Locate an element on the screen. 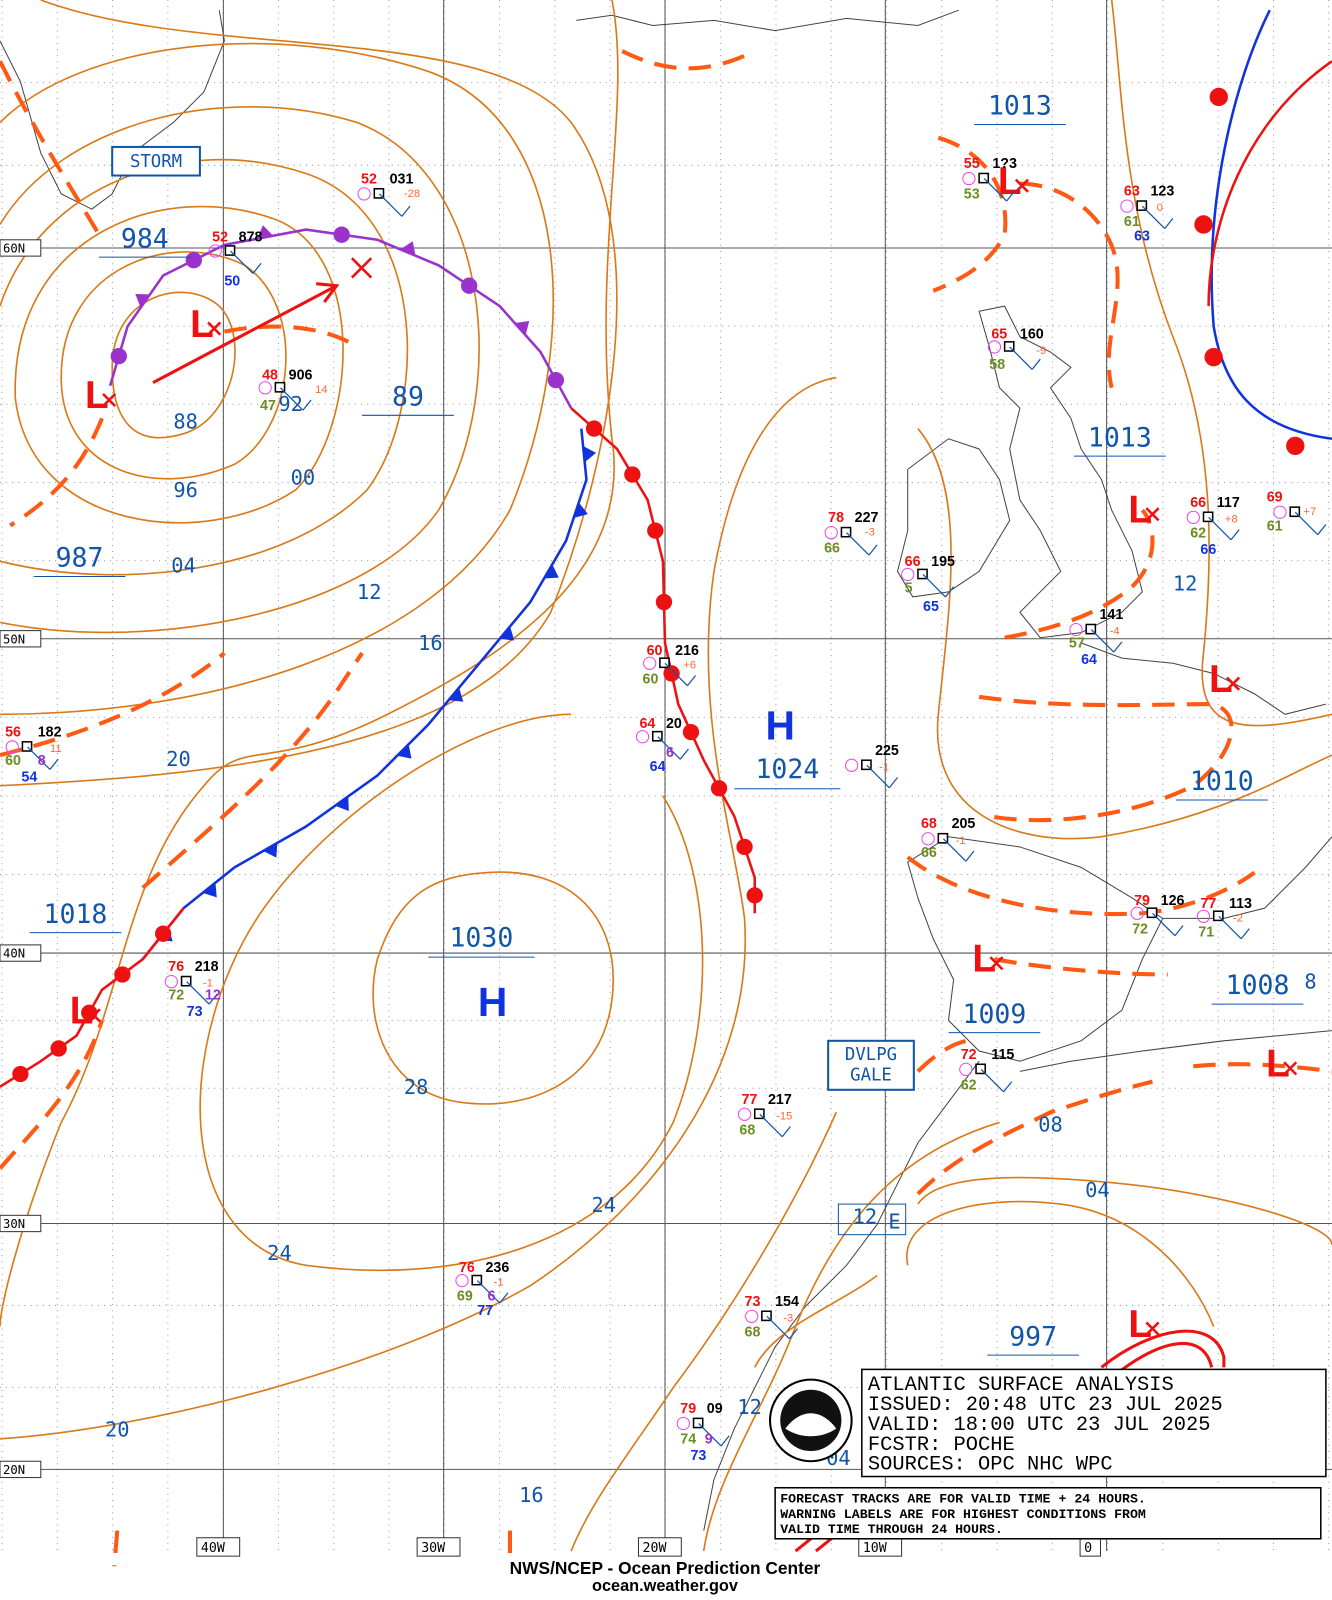  pressure-label: 89 is located at coordinates (408, 396).